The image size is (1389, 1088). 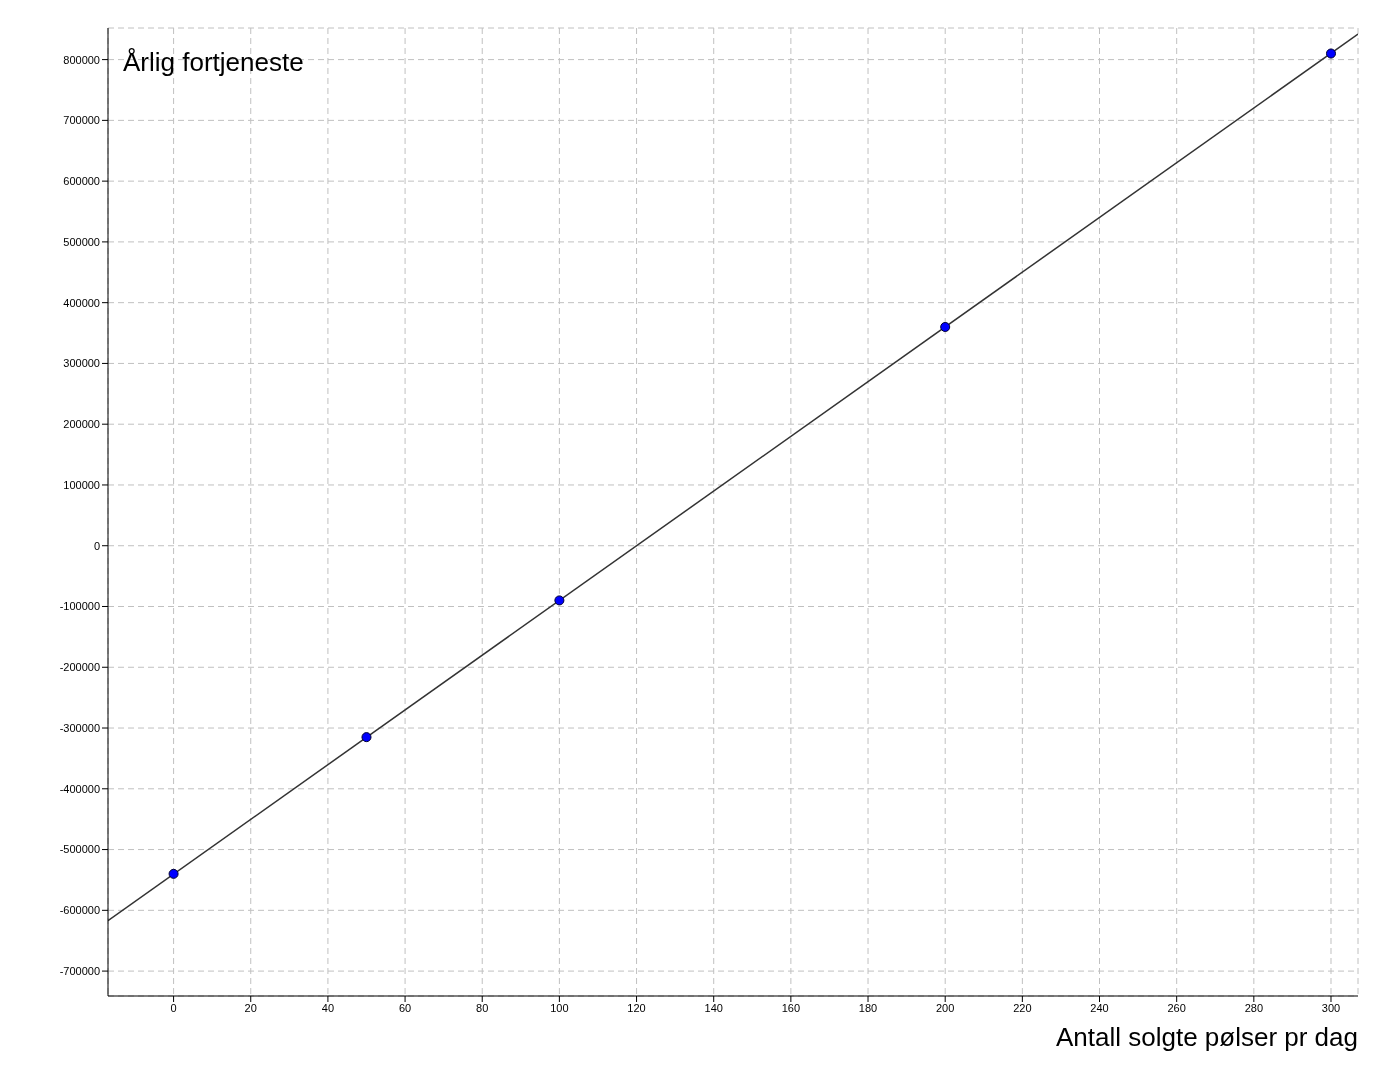 I want to click on x-tick-label: 80, so click(x=482, y=1007).